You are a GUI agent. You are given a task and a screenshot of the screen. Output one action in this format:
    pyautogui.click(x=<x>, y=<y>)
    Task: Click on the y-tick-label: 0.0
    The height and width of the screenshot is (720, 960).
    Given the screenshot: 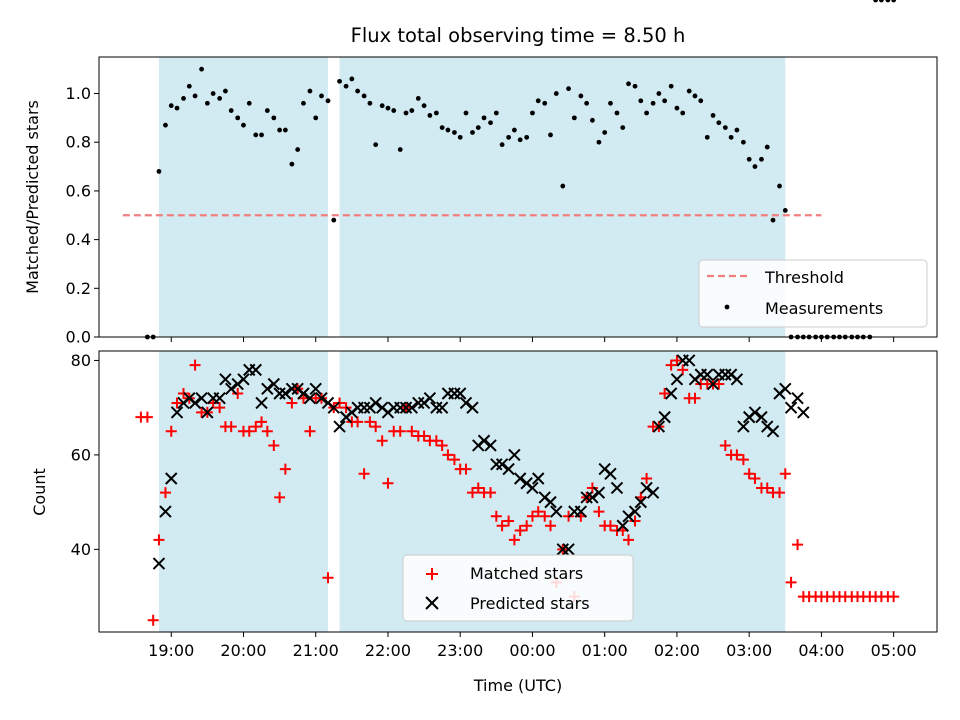 What is the action you would take?
    pyautogui.click(x=78, y=337)
    